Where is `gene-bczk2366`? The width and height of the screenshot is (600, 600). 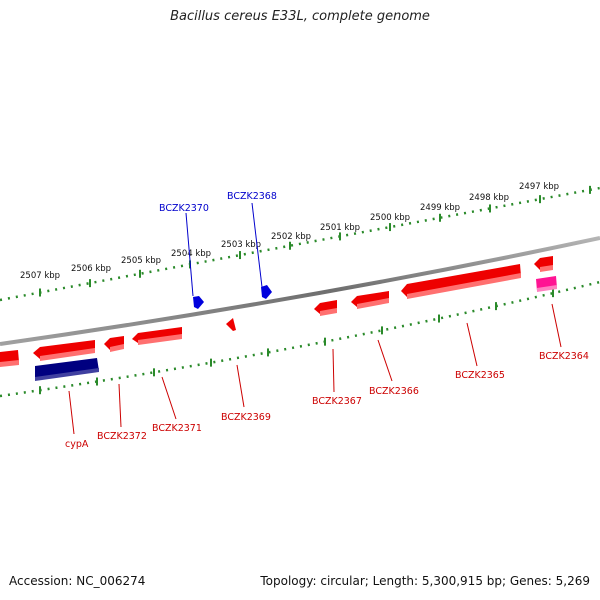
gene-bczk2366 is located at coordinates (370, 299).